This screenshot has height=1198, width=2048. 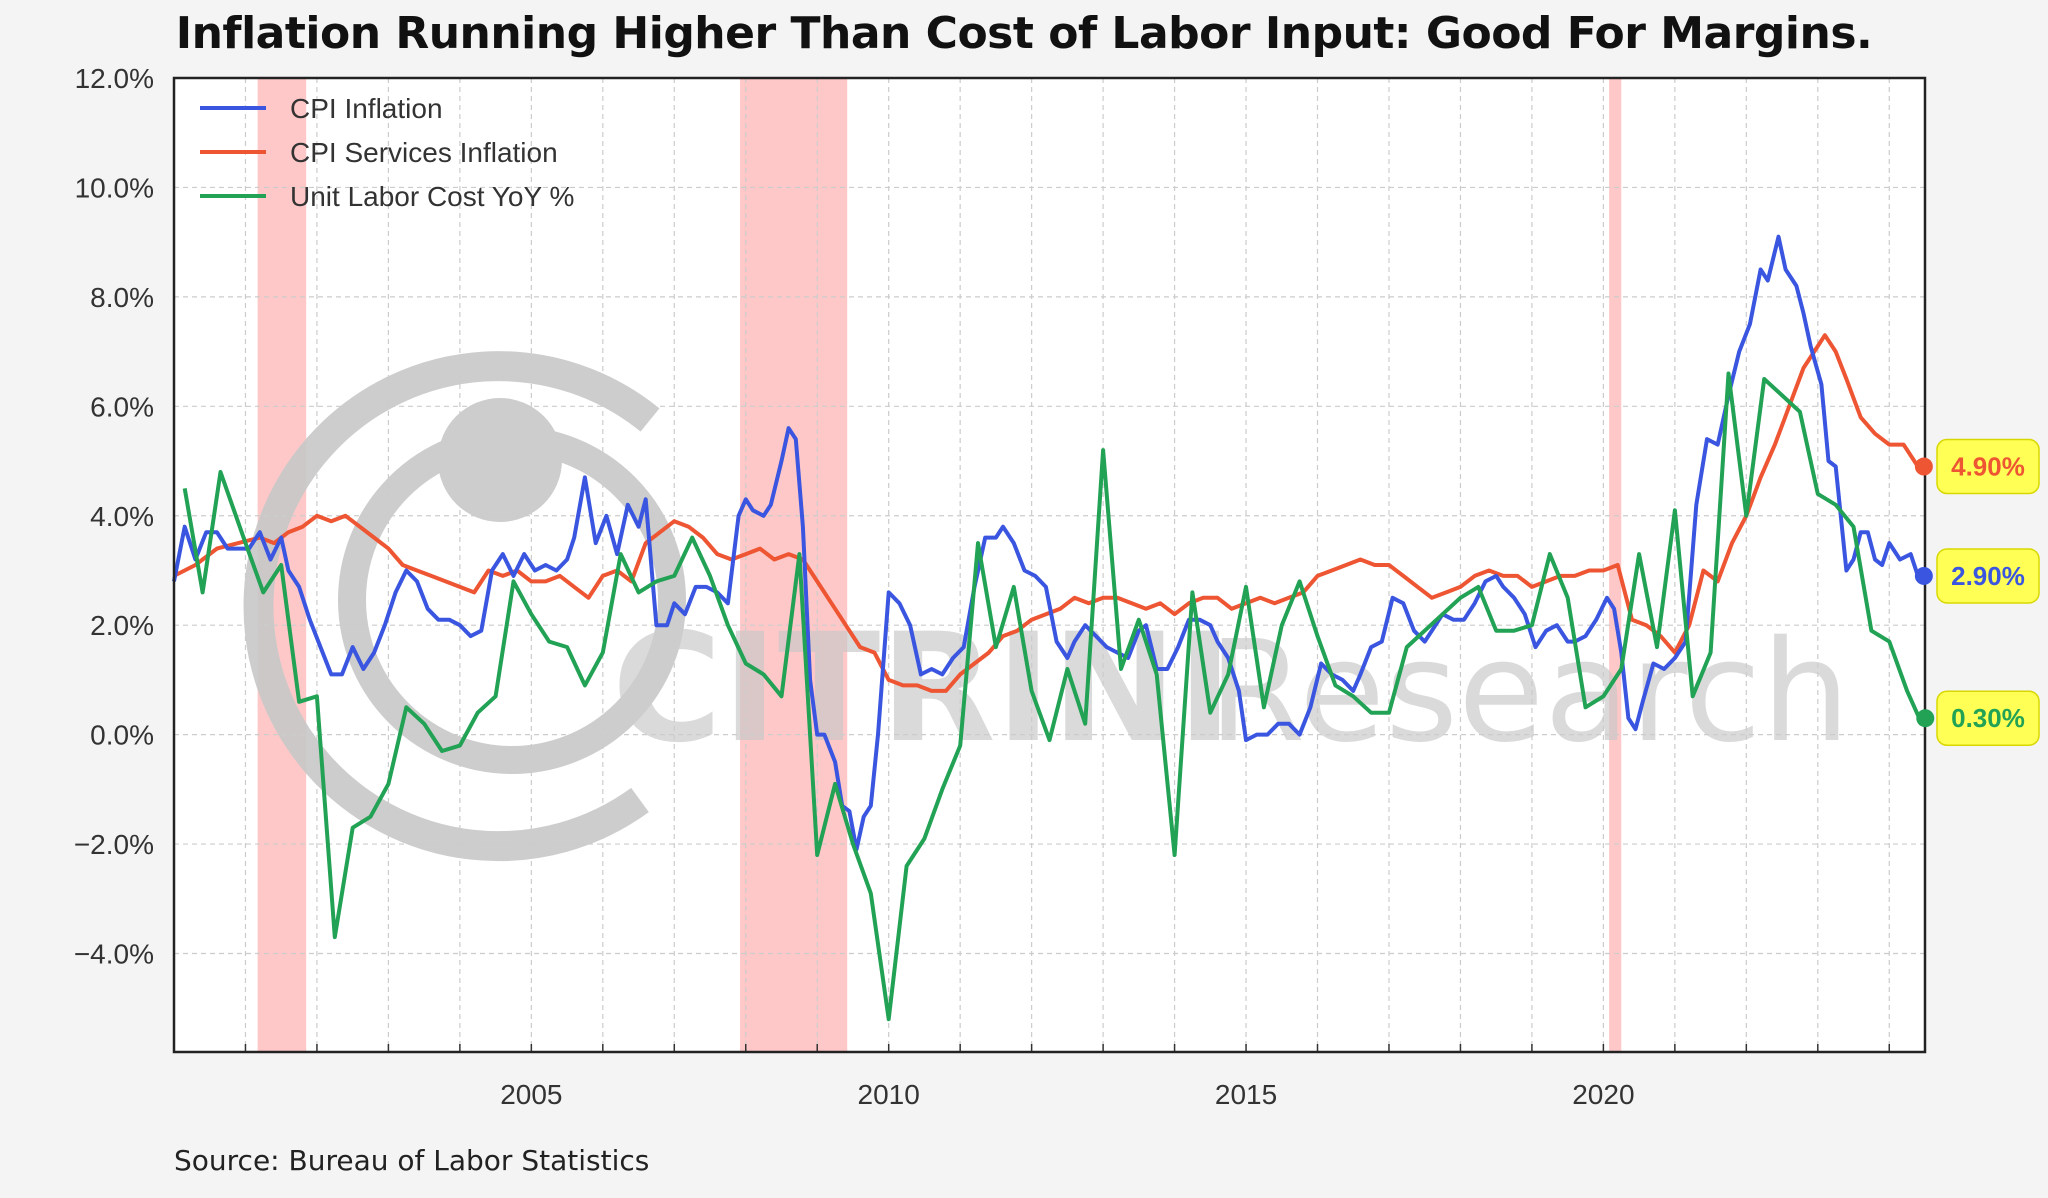 What do you see at coordinates (122, 516) in the screenshot?
I see `y-tick-label: 4.0%` at bounding box center [122, 516].